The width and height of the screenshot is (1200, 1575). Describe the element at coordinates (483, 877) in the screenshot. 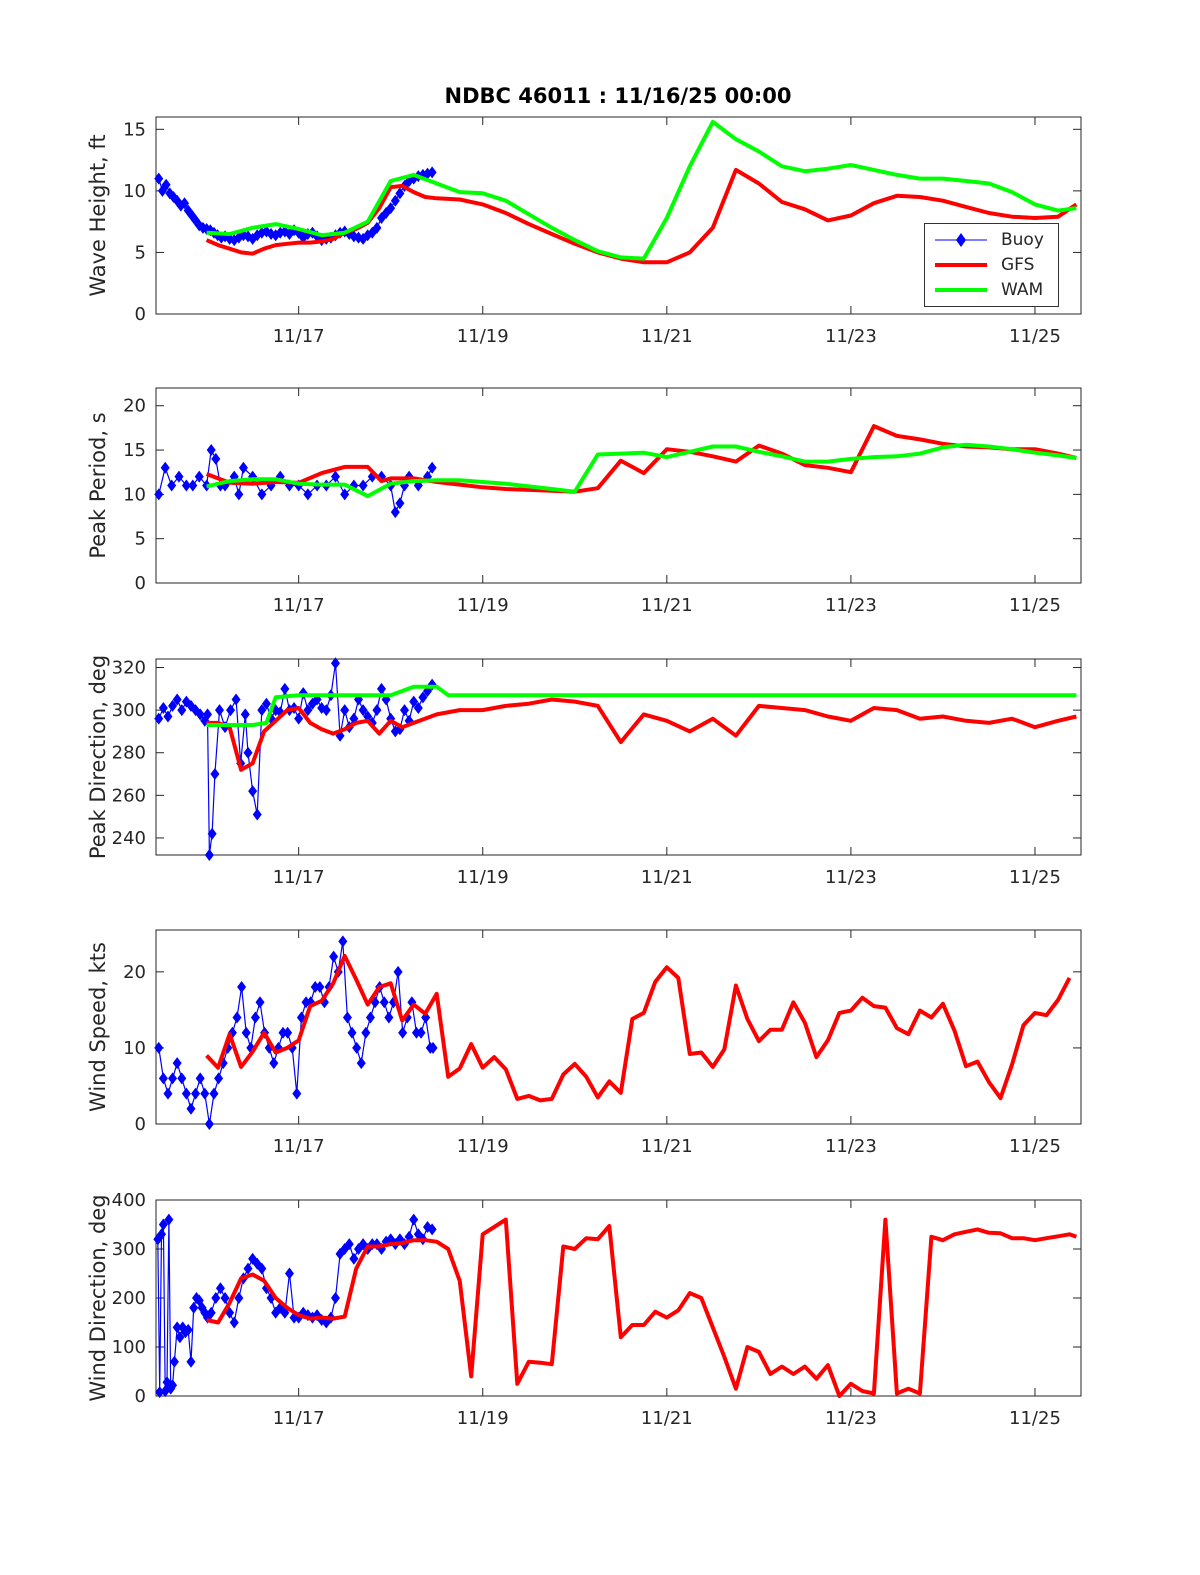

I see `x-tick-label-peak-direction-1: 11/19` at that location.